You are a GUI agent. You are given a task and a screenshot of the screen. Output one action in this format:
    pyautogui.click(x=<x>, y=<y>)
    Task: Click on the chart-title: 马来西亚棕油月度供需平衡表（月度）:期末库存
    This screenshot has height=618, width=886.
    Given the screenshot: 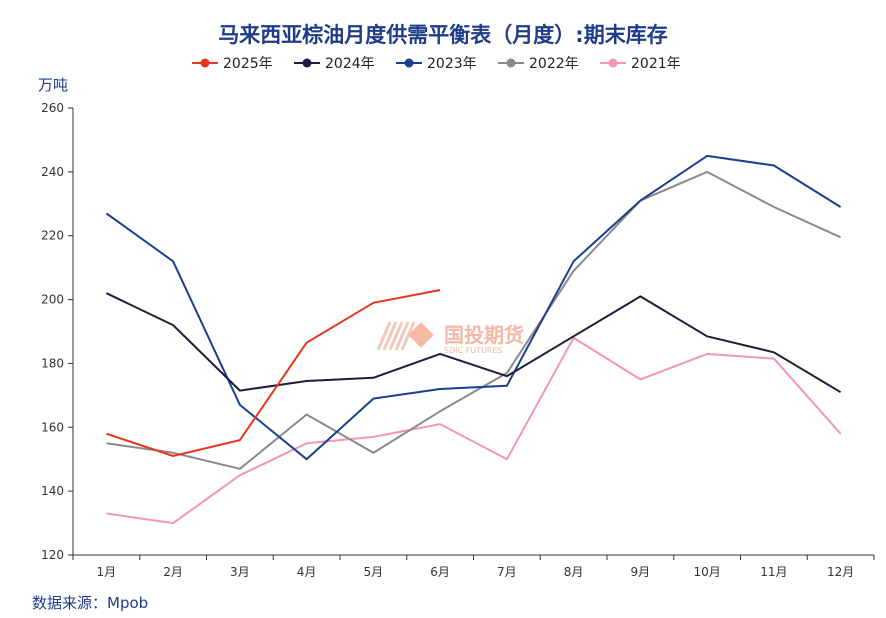 What is the action you would take?
    pyautogui.click(x=442, y=35)
    